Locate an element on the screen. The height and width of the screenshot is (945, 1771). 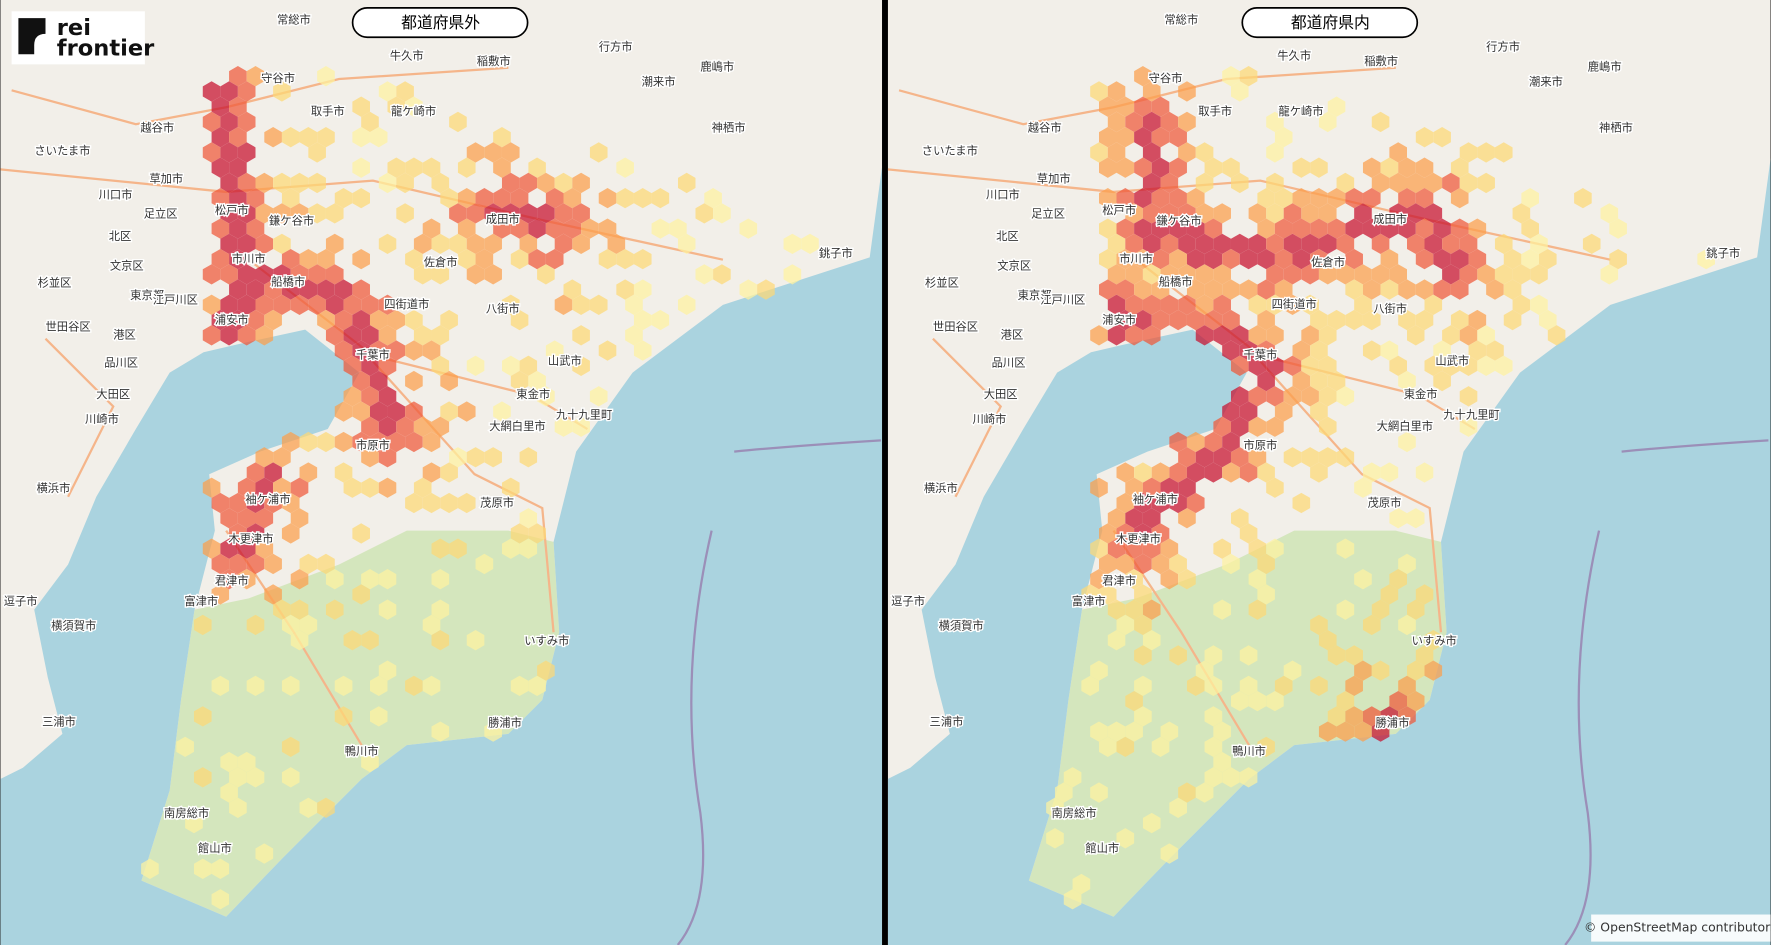
place-label: 行方市 is located at coordinates (1503, 46).